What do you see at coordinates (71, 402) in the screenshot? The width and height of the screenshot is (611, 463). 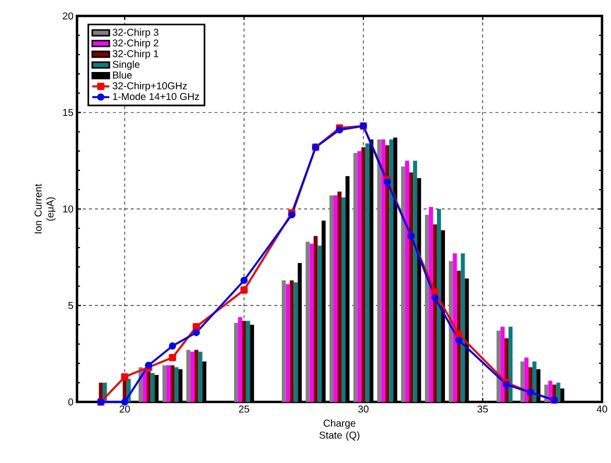 I see `y-tick-label: 0` at bounding box center [71, 402].